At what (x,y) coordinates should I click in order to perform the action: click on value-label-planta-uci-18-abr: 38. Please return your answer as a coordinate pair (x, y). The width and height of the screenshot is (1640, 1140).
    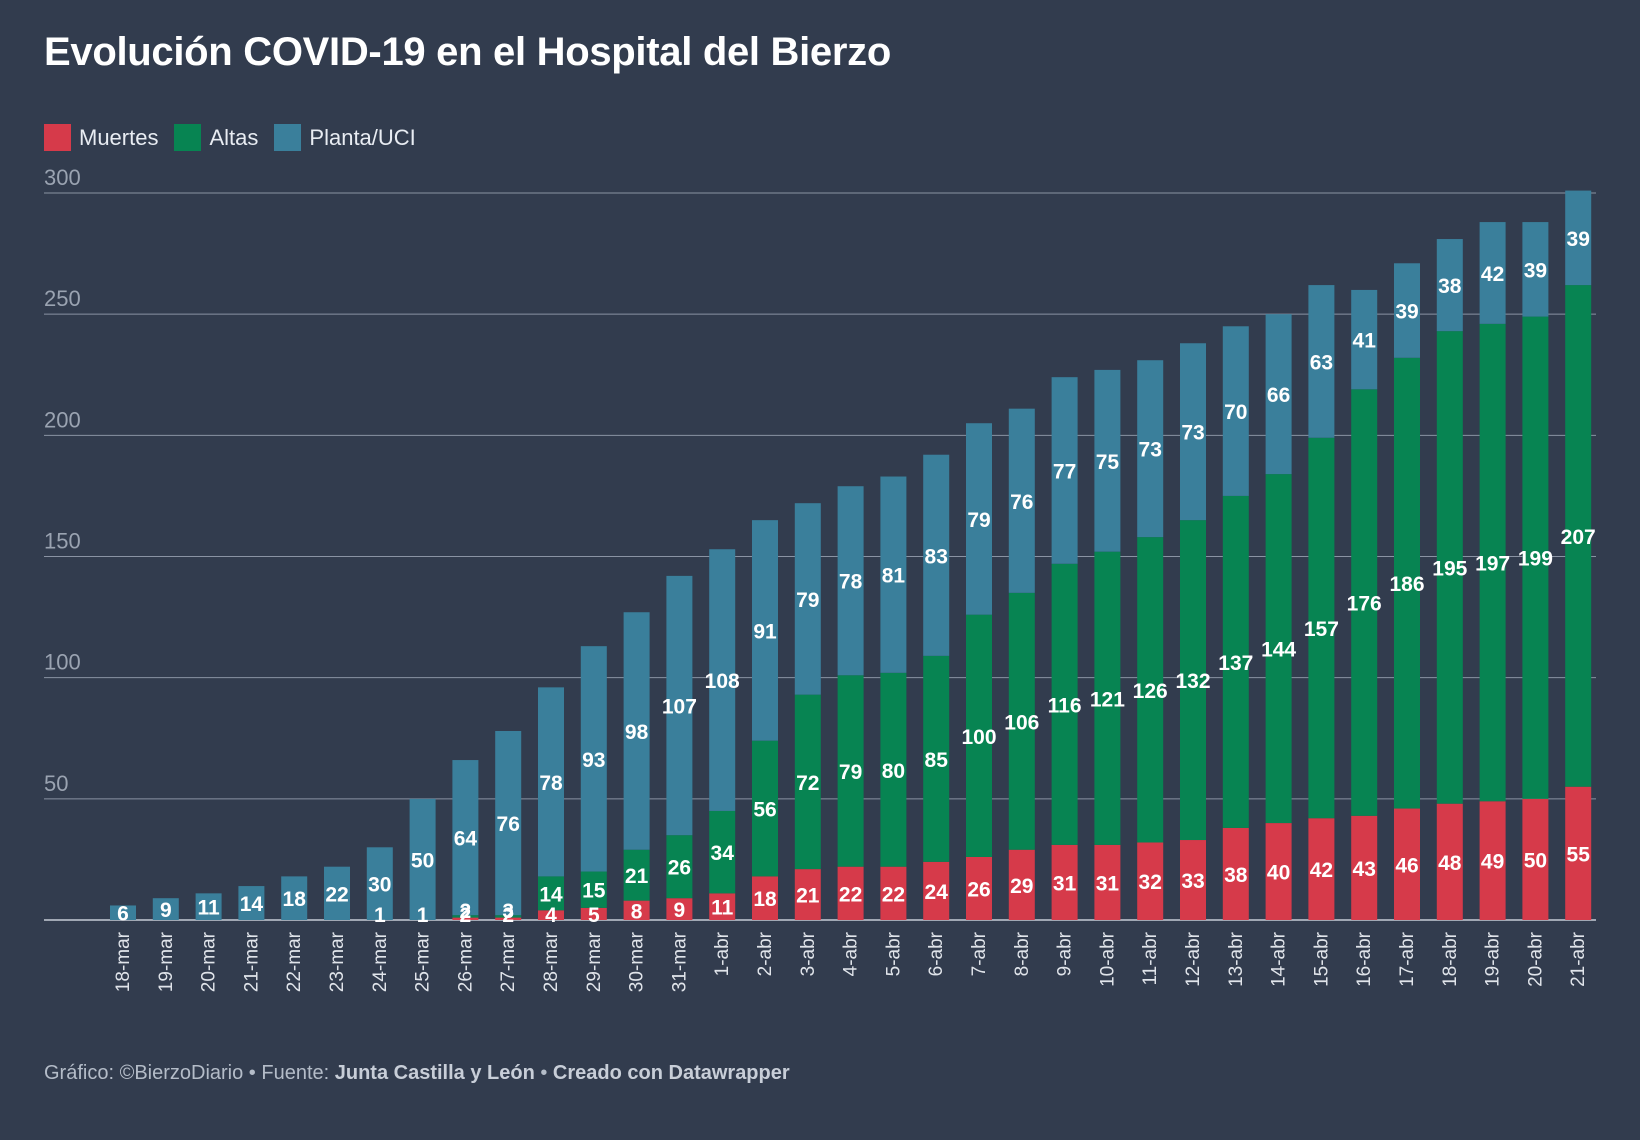
    Looking at the image, I should click on (1450, 286).